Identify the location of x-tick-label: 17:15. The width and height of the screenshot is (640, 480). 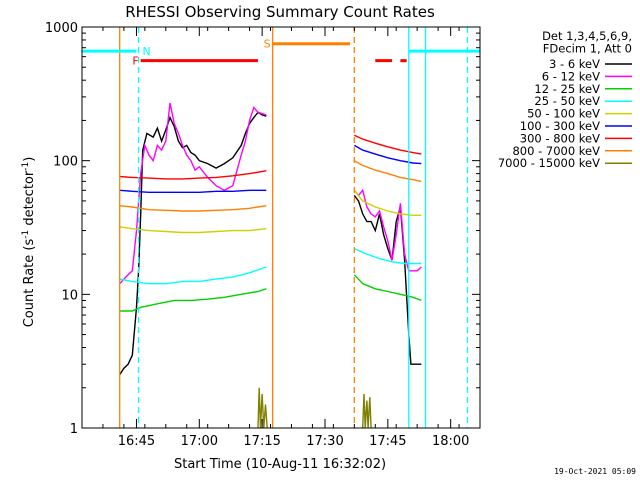
(261, 441).